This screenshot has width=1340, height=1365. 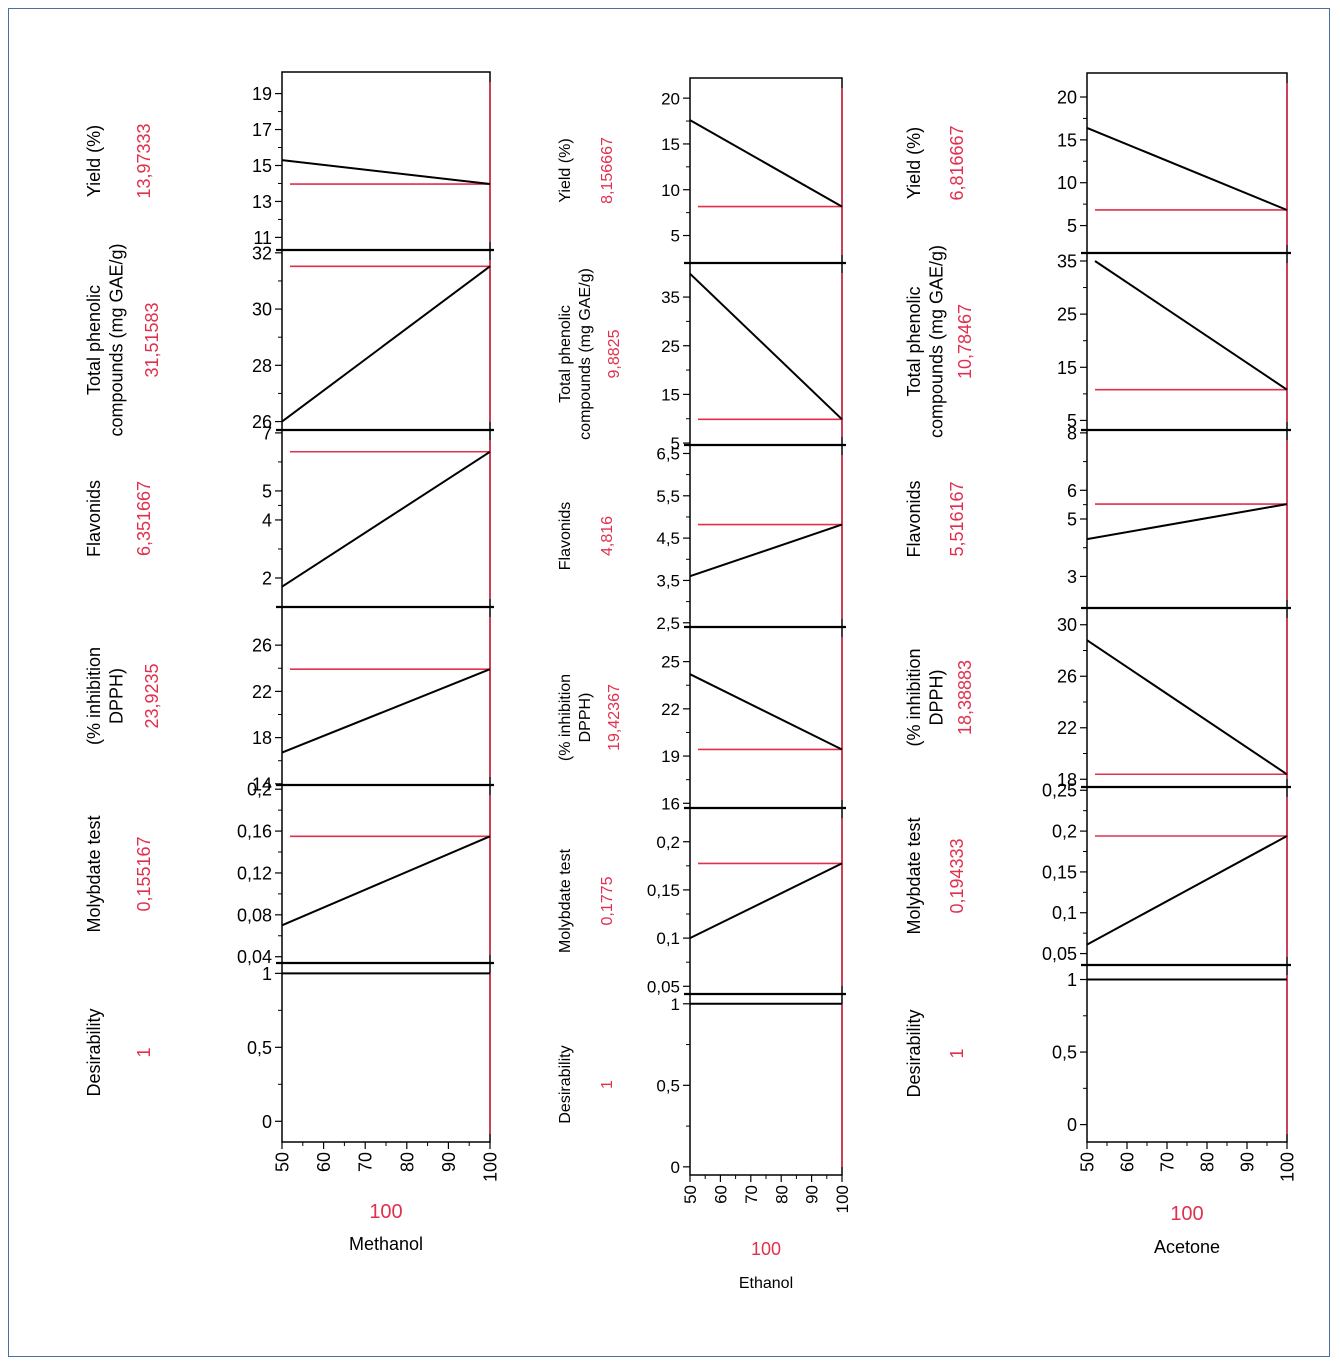 I want to click on acetone-y-axis-label: Flavonids, so click(x=914, y=518).